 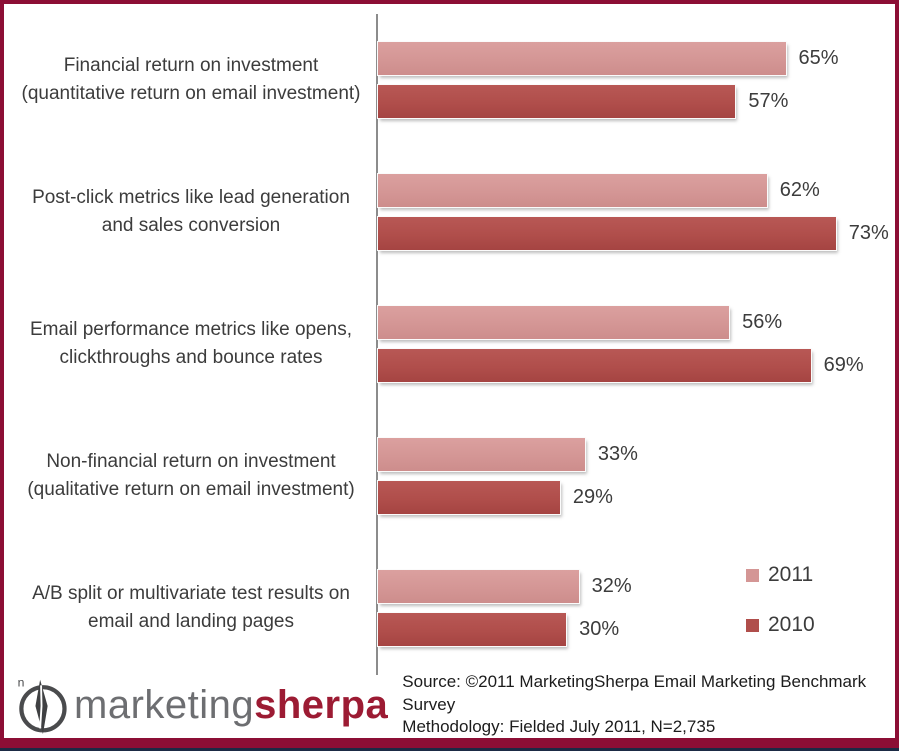 I want to click on bar-line-2010: 57%, so click(x=636, y=101).